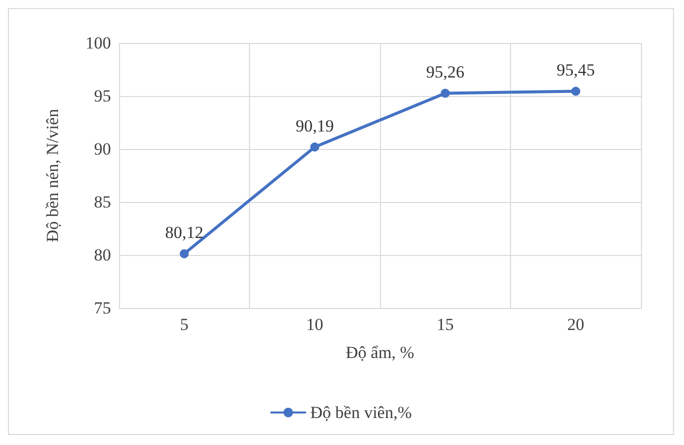  Describe the element at coordinates (445, 324) in the screenshot. I see `x-tick-label: 15` at that location.